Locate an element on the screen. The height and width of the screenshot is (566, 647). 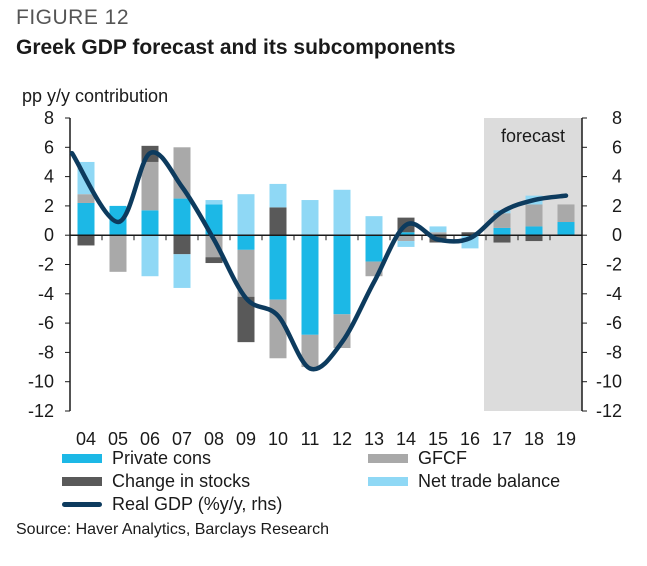
legend-item-change-in-stocks: Change in stocks is located at coordinates (156, 481).